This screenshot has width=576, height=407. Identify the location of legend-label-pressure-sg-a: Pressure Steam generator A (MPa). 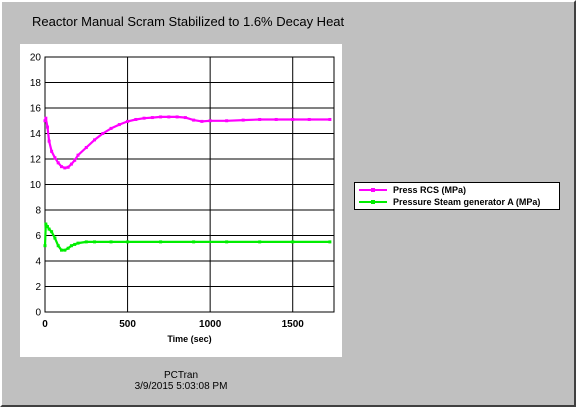
(467, 202).